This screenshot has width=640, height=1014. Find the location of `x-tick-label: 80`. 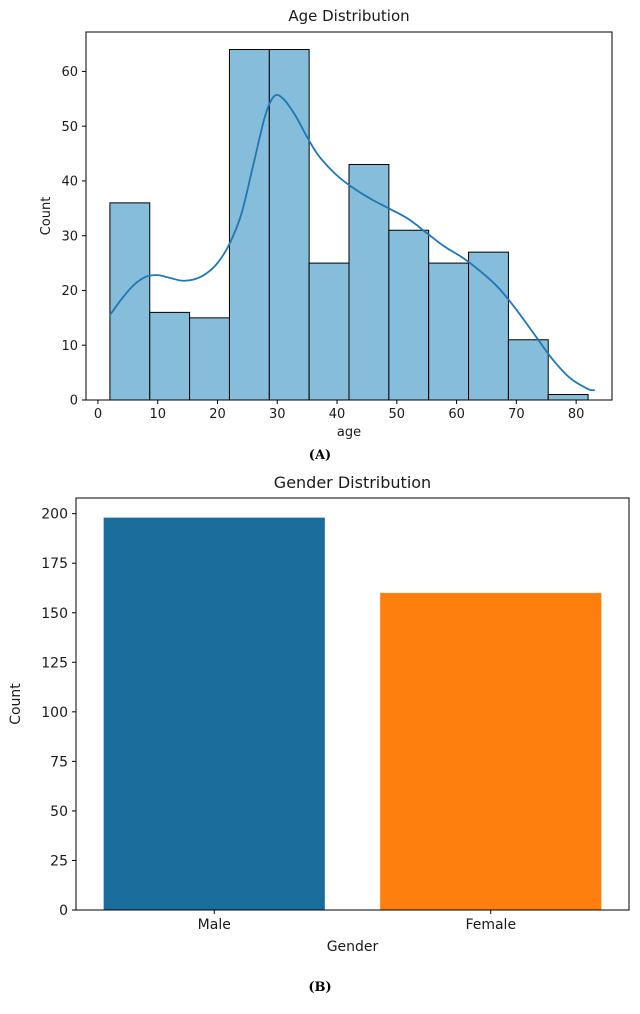

x-tick-label: 80 is located at coordinates (576, 414).